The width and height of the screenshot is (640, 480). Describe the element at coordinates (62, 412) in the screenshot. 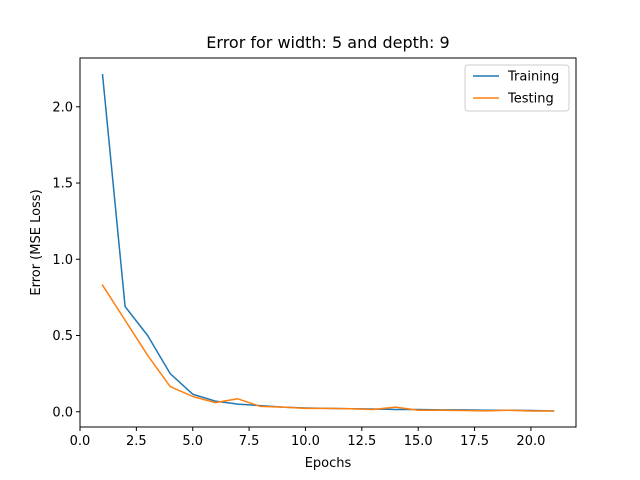

I see `y-tick-label: 0.0` at that location.